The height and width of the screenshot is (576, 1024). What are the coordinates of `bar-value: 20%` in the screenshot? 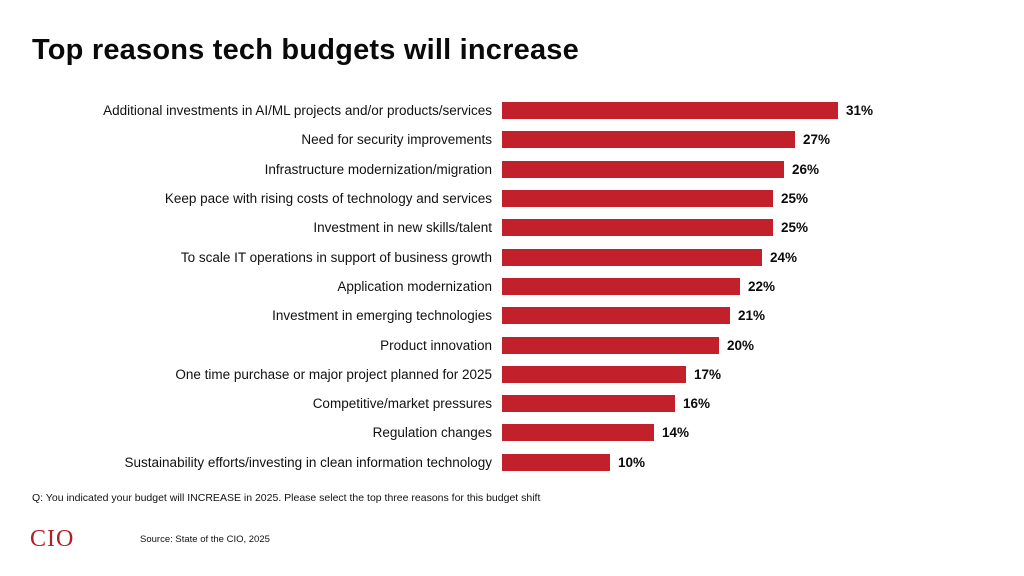 It's located at (741, 345).